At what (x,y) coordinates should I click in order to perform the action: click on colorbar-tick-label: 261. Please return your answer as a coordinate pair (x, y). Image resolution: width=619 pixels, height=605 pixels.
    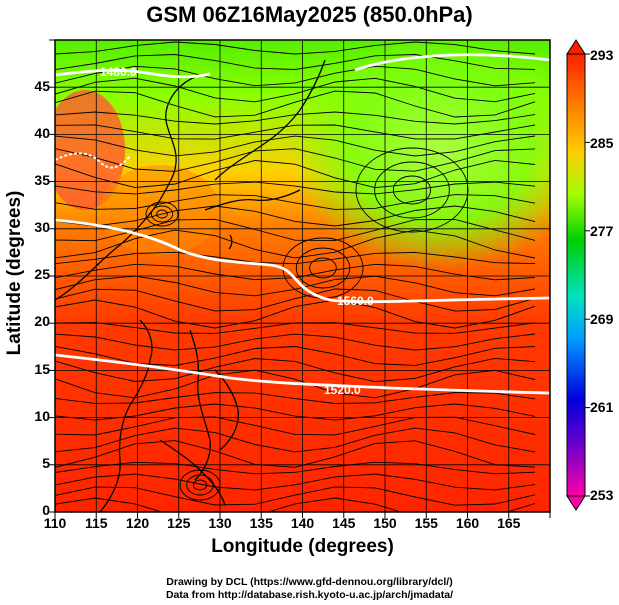
    Looking at the image, I should click on (602, 407).